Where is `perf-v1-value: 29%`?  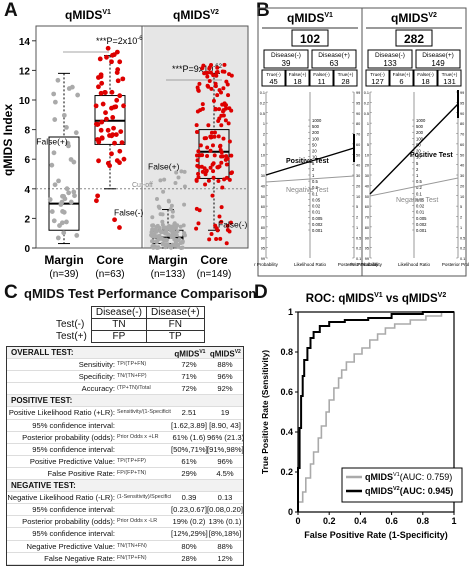
perf-v1-value: 29% is located at coordinates (189, 473).